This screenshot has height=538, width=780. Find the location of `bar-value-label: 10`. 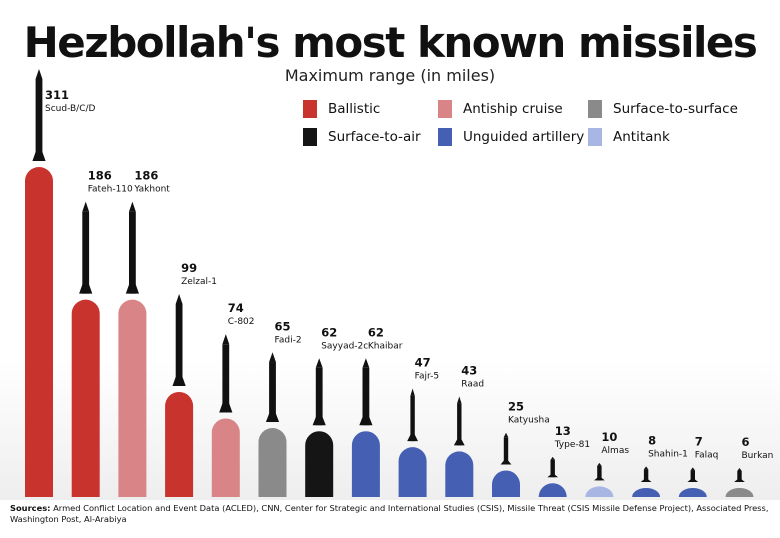

bar-value-label: 10 is located at coordinates (609, 437).